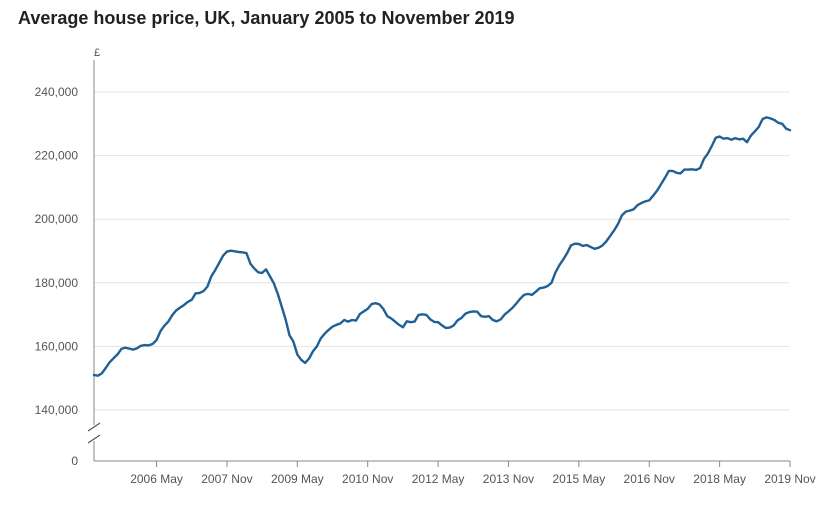 The height and width of the screenshot is (517, 837). What do you see at coordinates (649, 479) in the screenshot?
I see `x-tick-label: 2016 Nov` at bounding box center [649, 479].